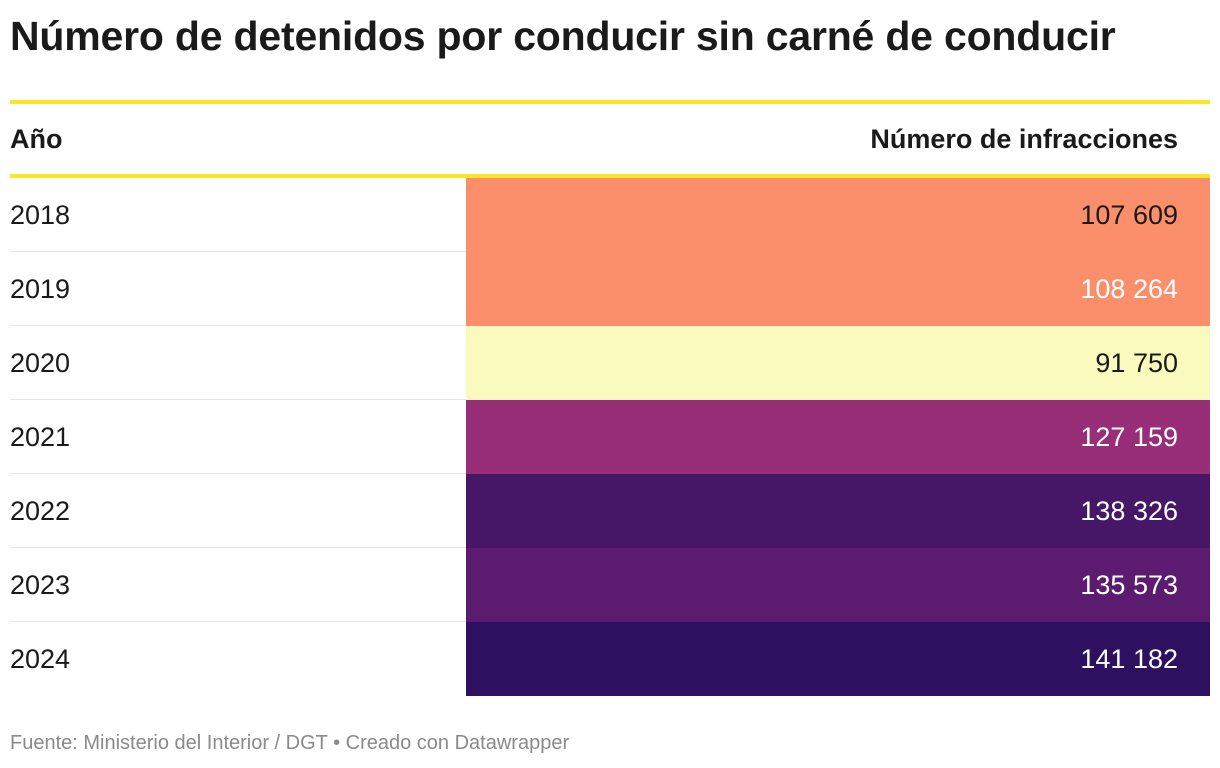  I want to click on table-row: 2023 135 573, so click(610, 585).